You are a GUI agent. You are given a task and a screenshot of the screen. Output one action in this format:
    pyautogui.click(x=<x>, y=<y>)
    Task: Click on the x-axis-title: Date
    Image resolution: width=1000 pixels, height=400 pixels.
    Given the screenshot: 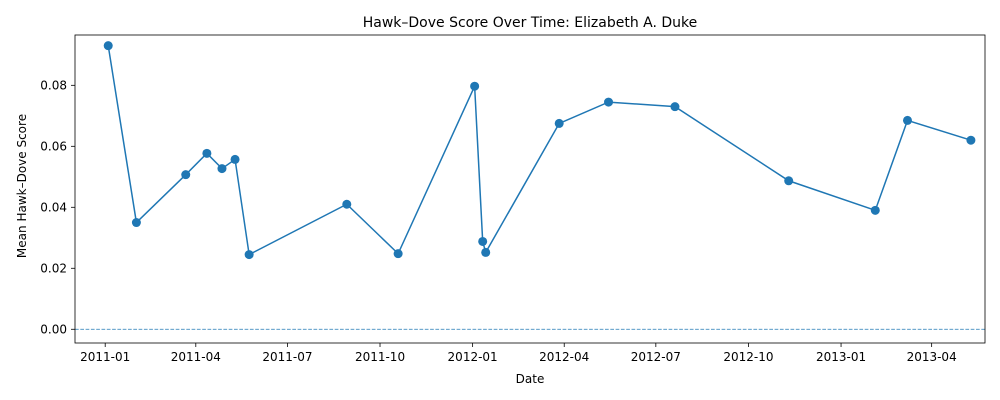 What is the action you would take?
    pyautogui.click(x=530, y=379)
    